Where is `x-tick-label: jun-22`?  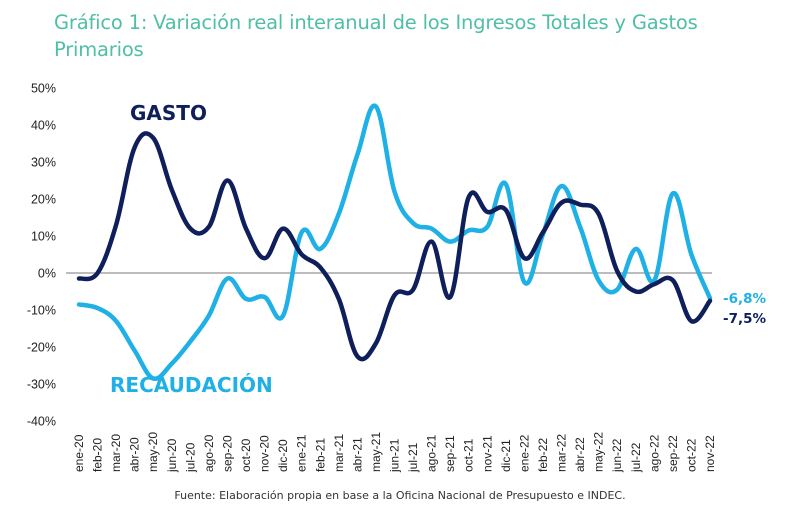 x-tick-label: jun-22 is located at coordinates (617, 455).